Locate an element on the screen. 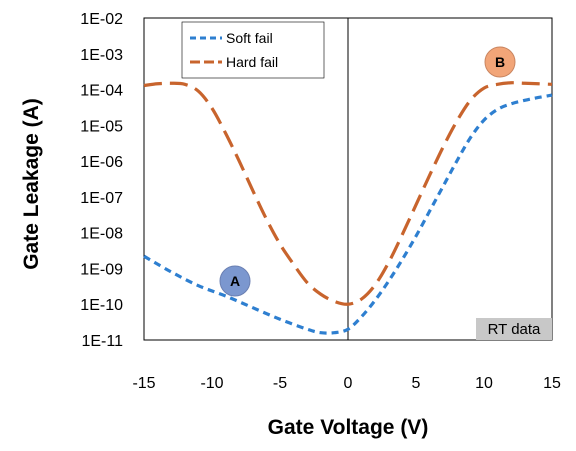 This screenshot has height=451, width=576. annotation-b: B is located at coordinates (500, 62).